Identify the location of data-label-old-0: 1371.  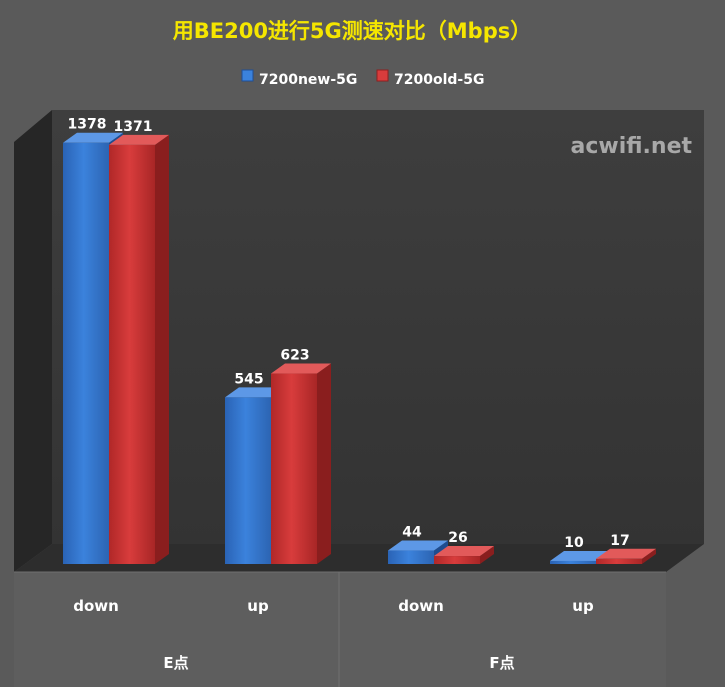
(133, 127).